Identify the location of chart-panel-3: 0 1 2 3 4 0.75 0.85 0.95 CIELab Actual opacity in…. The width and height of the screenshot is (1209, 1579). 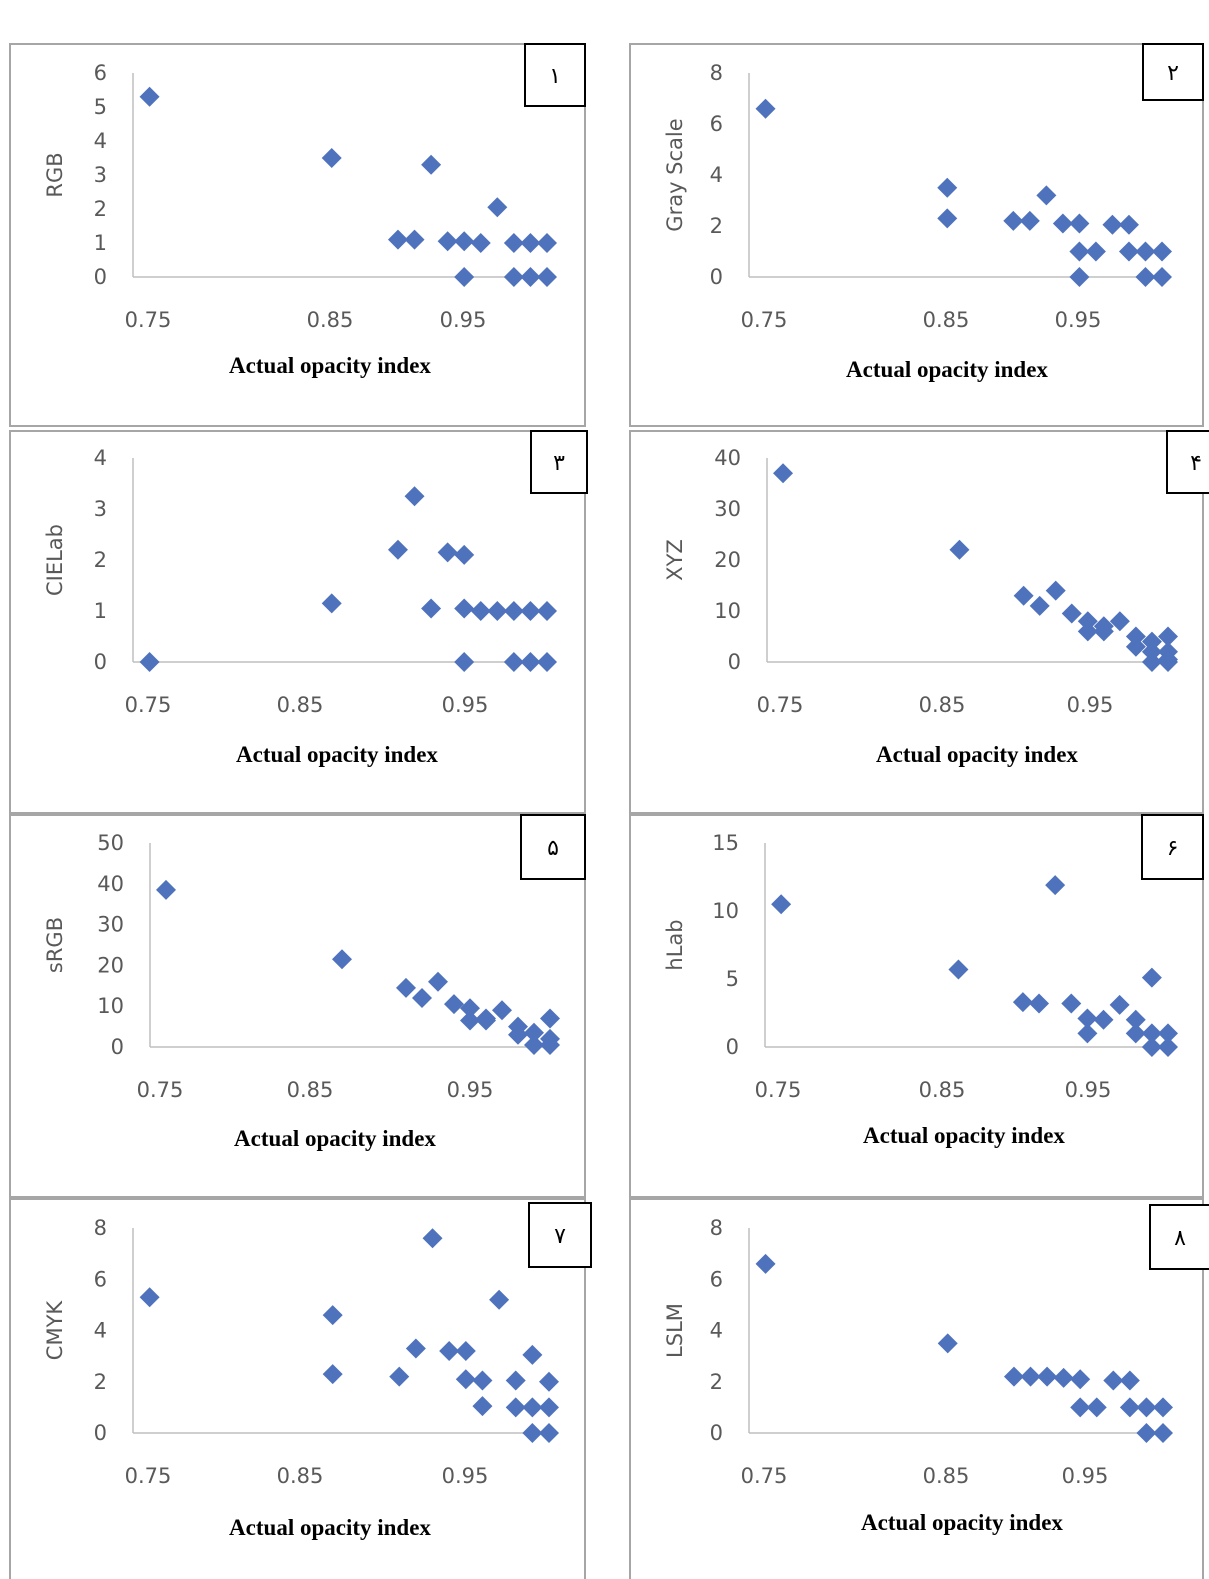
(298, 622).